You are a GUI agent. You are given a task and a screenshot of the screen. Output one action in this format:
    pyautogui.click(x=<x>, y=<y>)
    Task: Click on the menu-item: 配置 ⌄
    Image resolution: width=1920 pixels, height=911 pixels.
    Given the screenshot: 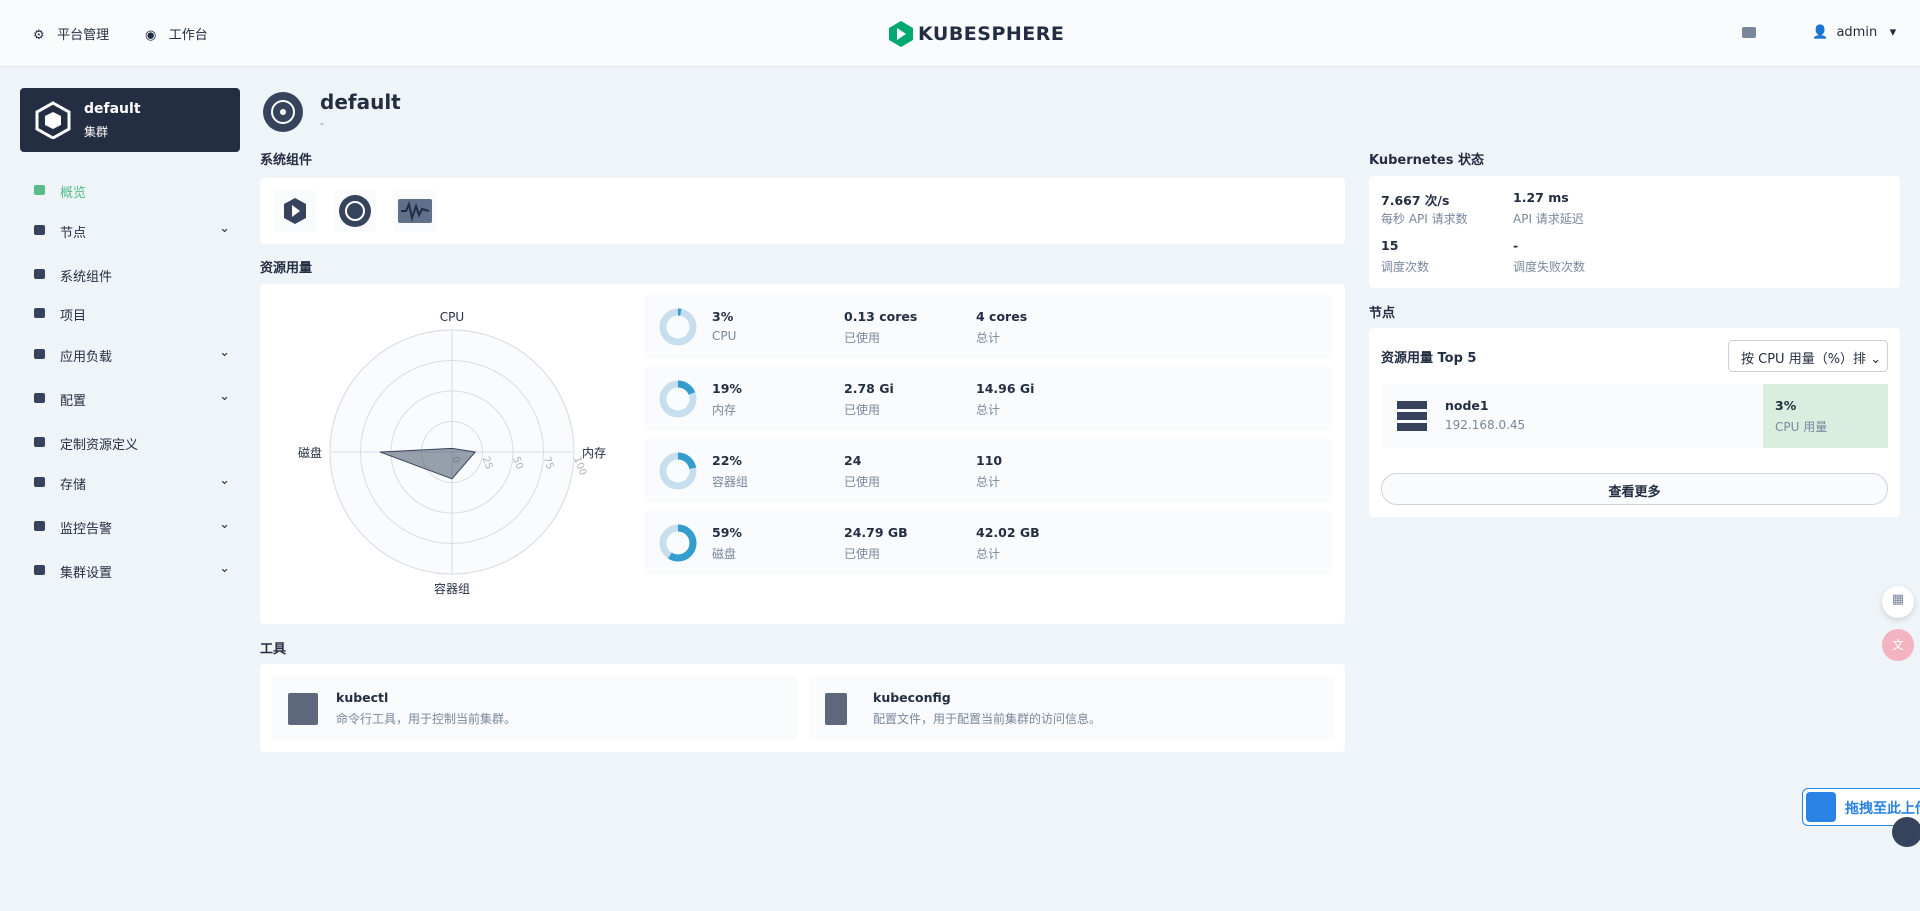 What is the action you would take?
    pyautogui.click(x=125, y=399)
    